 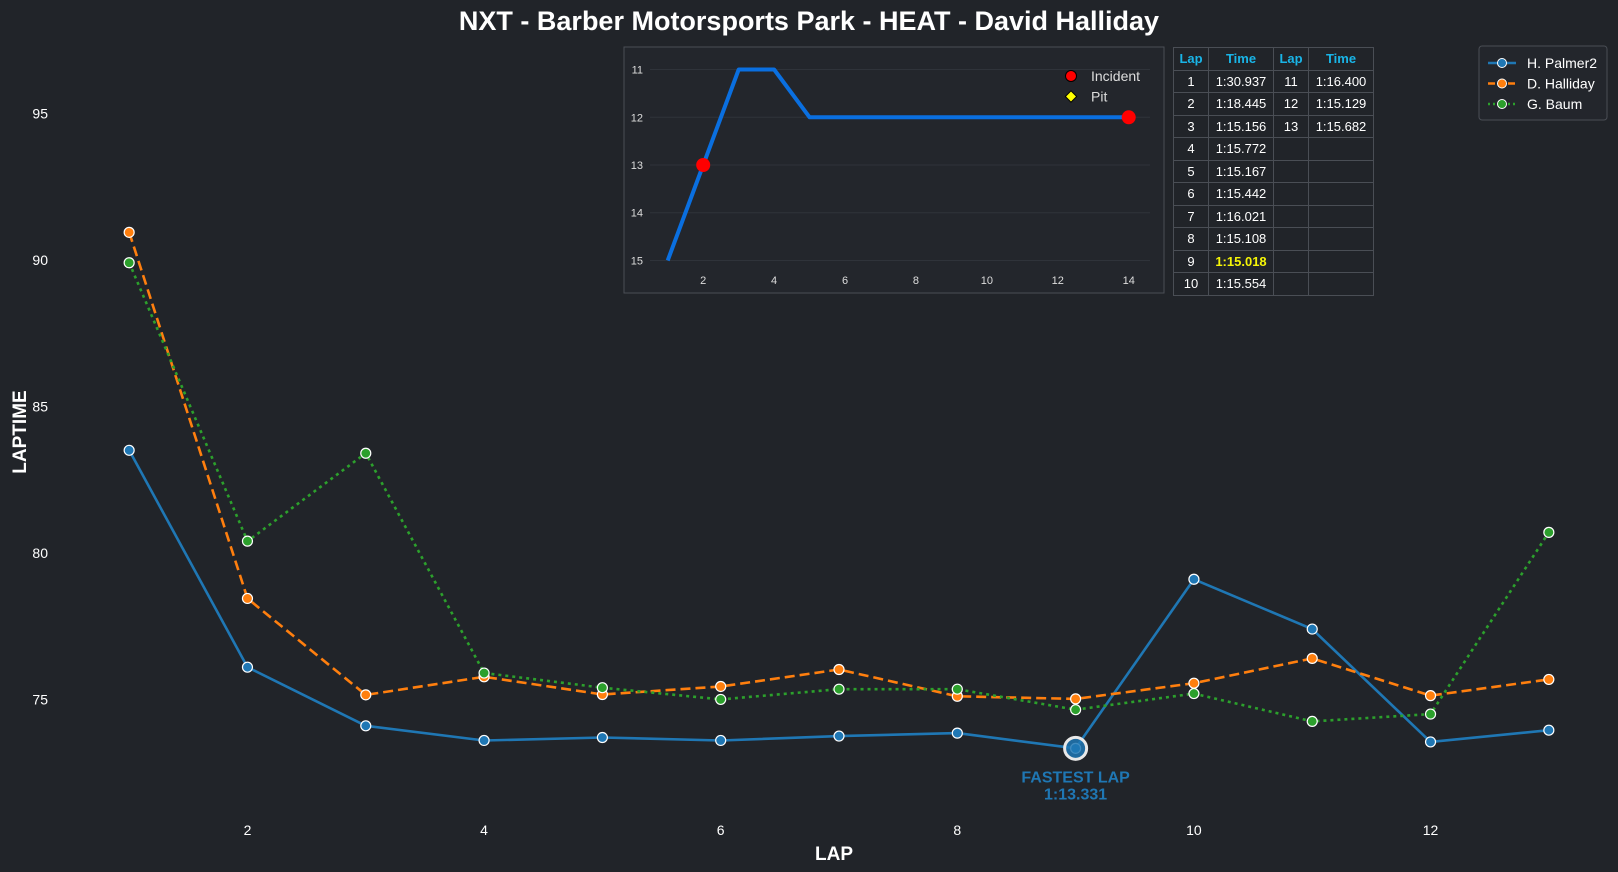 What do you see at coordinates (1291, 126) in the screenshot?
I see `lap-cell-2: 13` at bounding box center [1291, 126].